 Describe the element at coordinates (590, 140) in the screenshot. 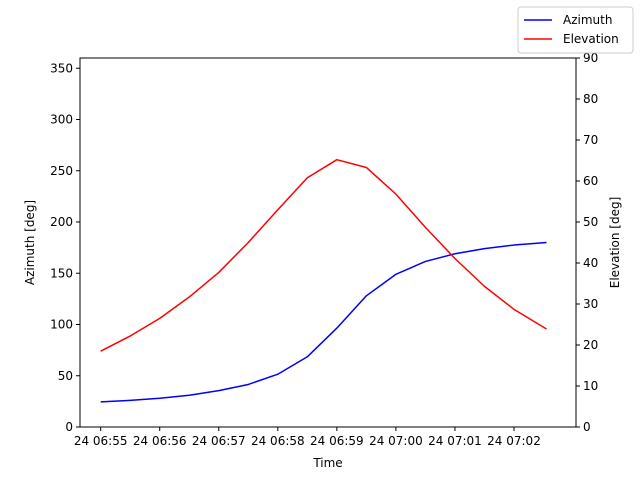

I see `right-y-tick-label: 70` at that location.